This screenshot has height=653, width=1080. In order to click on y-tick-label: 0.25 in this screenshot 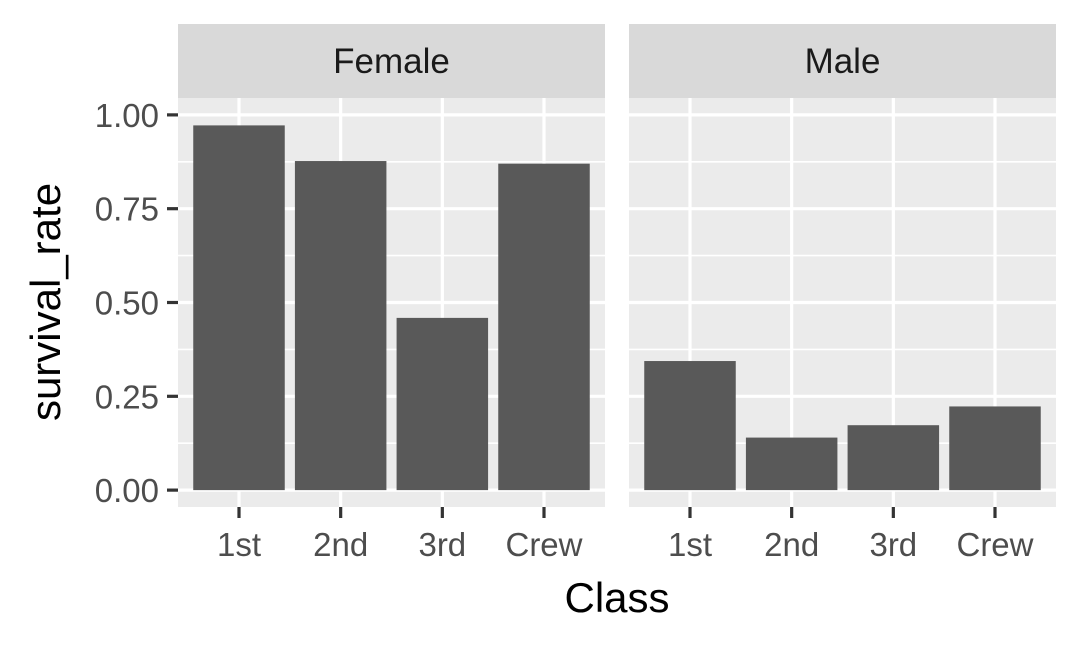, I will do `click(127, 396)`.